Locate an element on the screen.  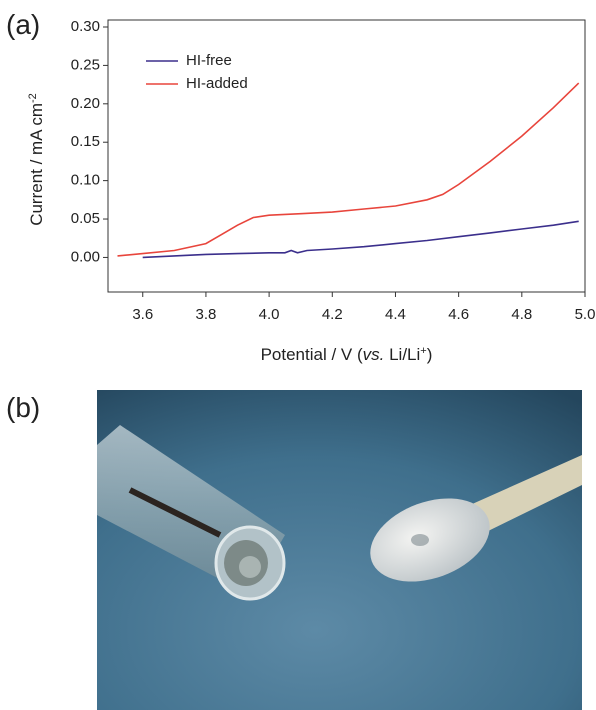
y-axis-label: Current / mA cm-2 is located at coordinates (36, 159).